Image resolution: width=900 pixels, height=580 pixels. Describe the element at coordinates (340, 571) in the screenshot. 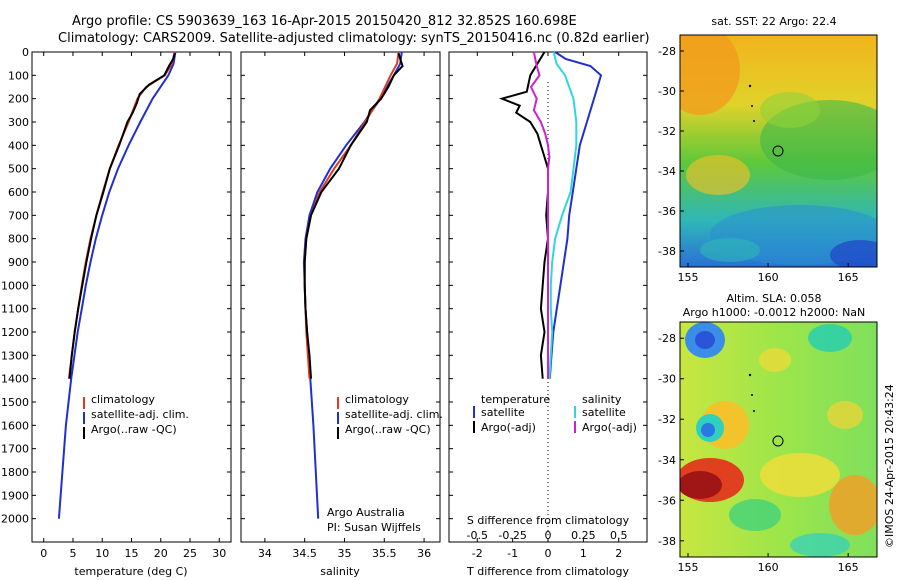

I see `salinity-xlabel: salinity` at that location.